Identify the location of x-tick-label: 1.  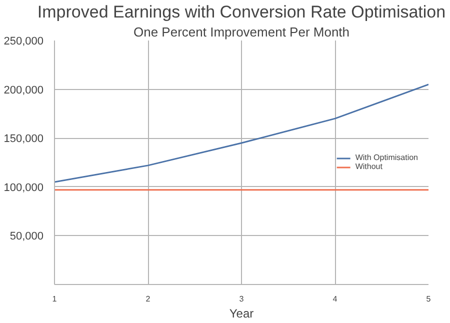
(55, 299).